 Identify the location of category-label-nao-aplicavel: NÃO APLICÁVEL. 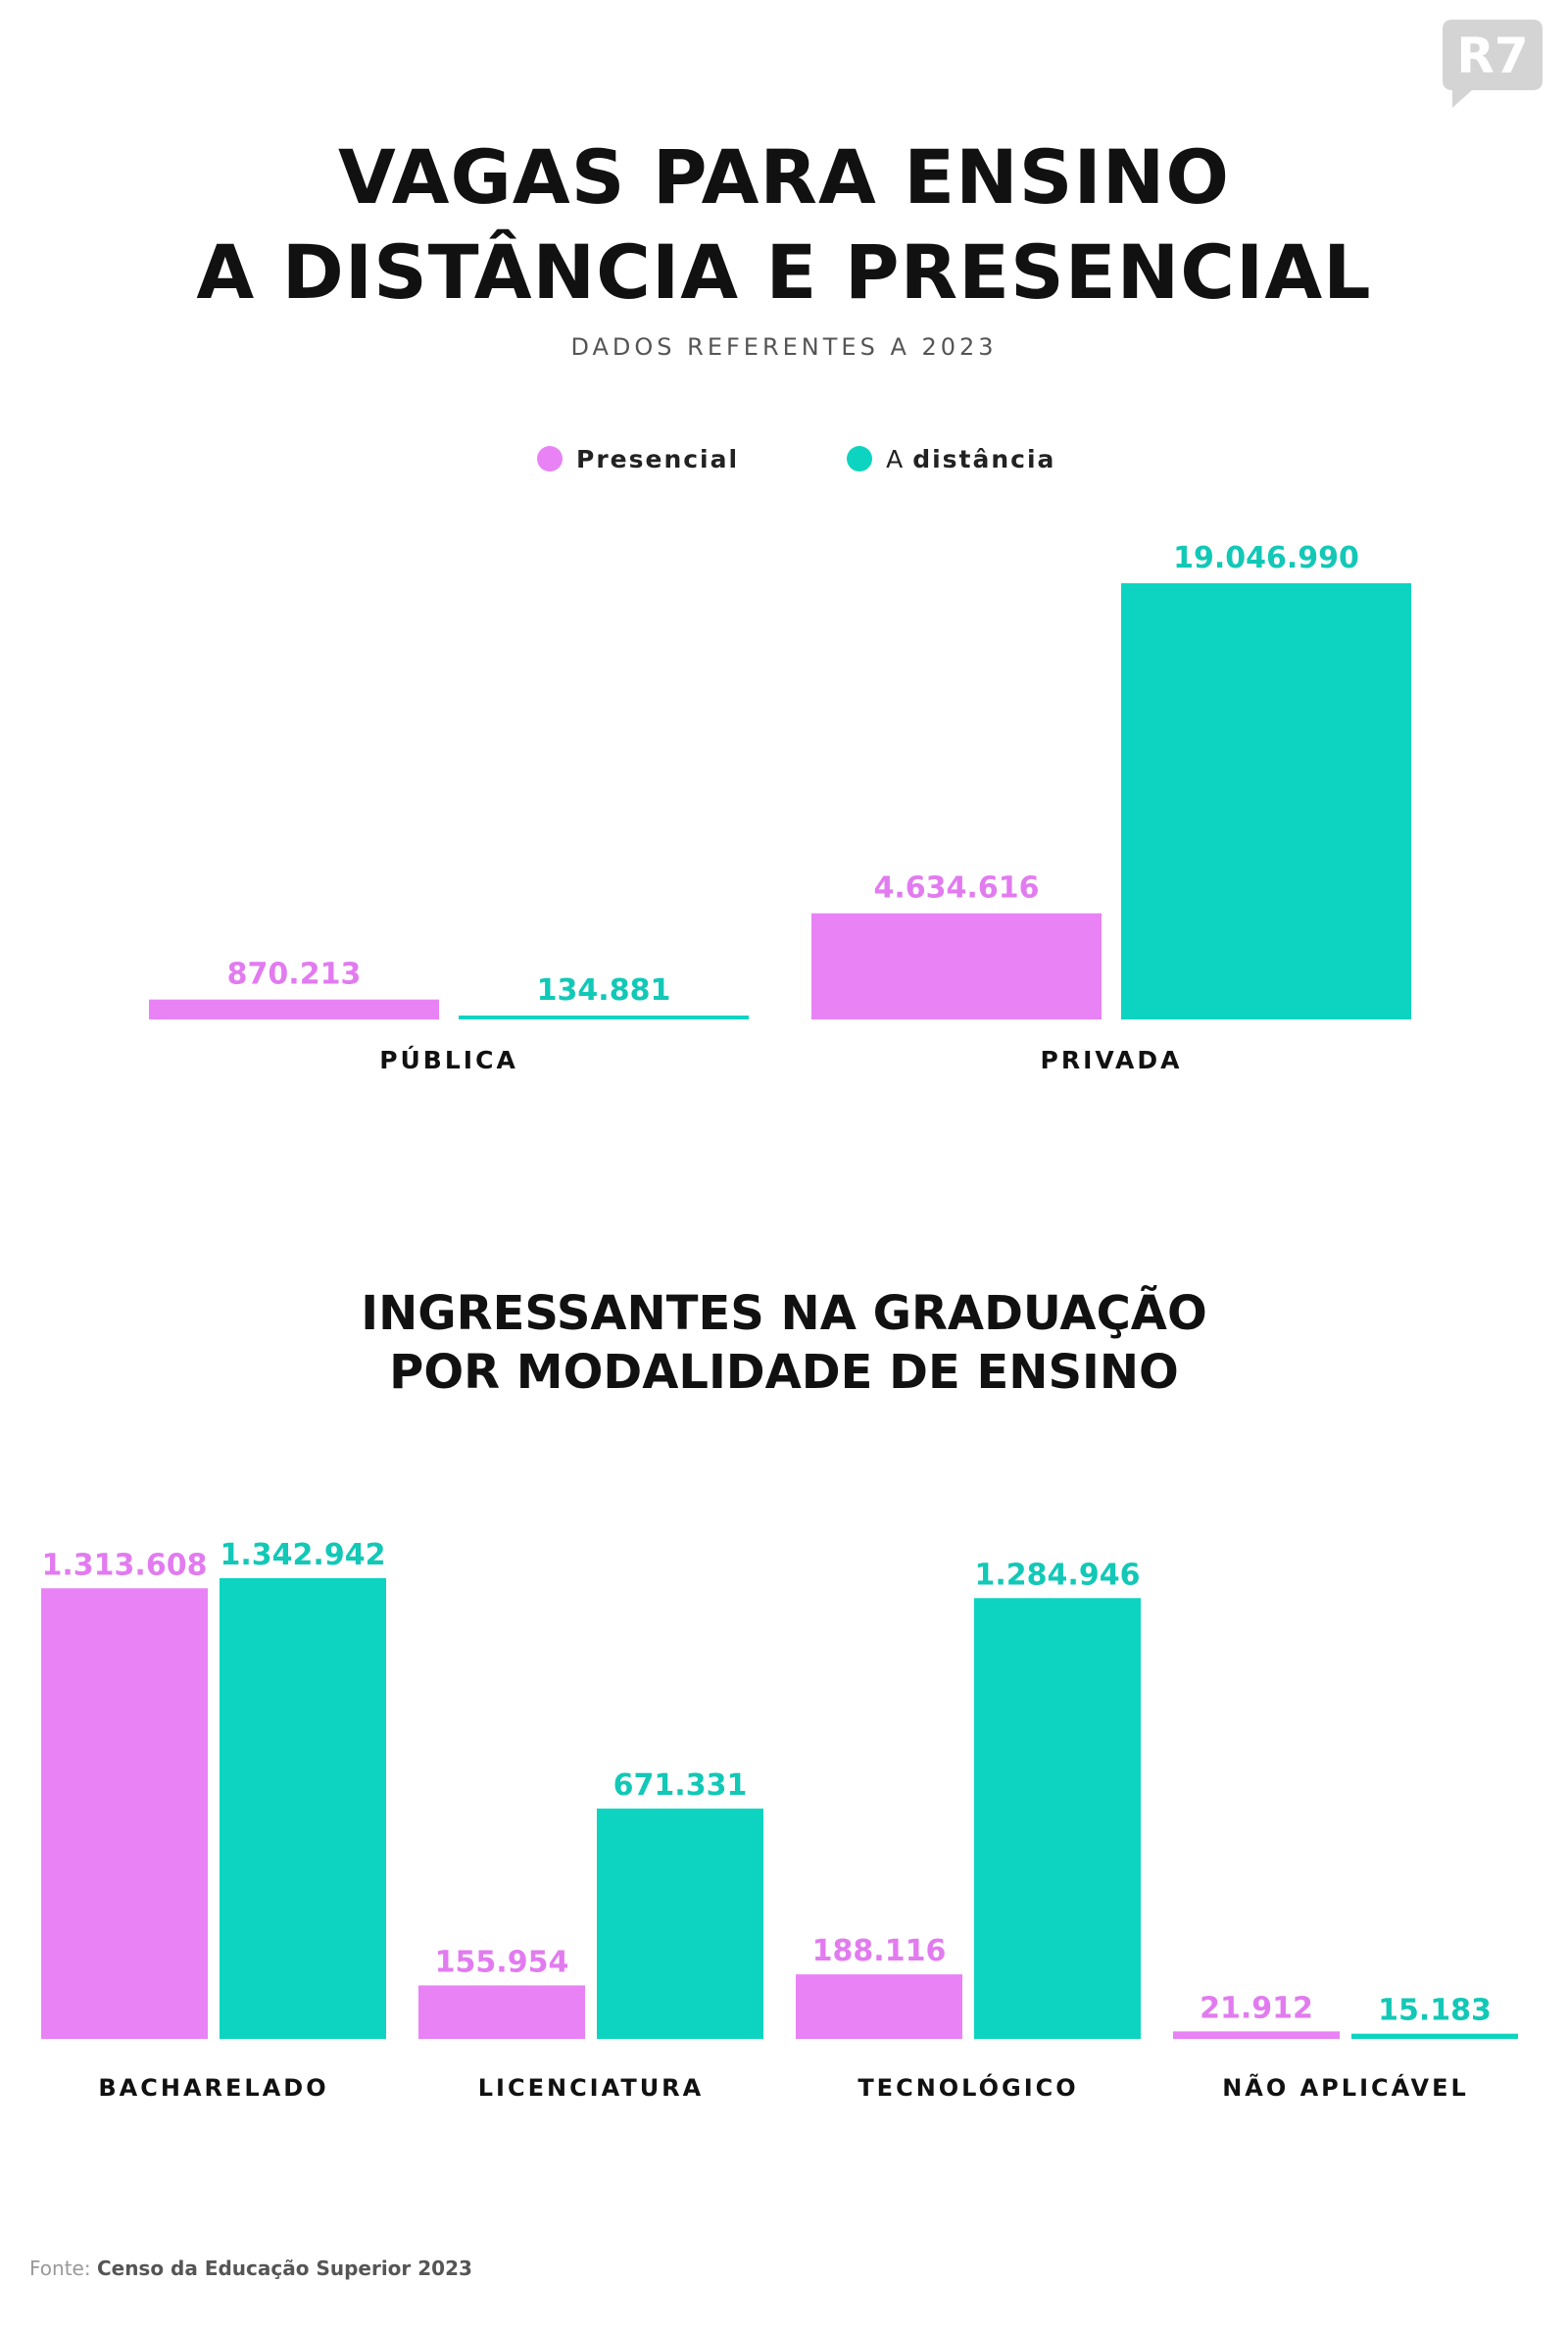
(1345, 2087).